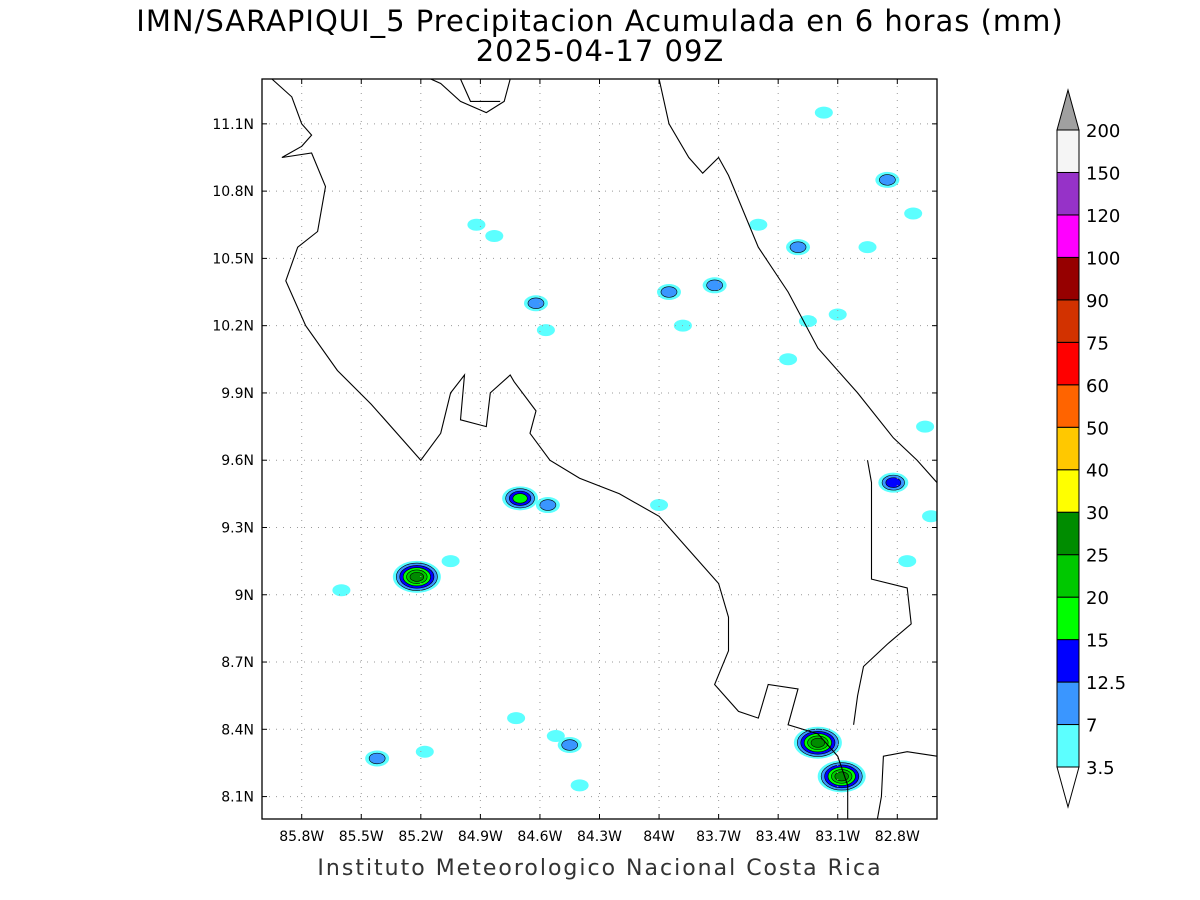 Image resolution: width=1200 pixels, height=900 pixels. I want to click on legend-label: 3.5, so click(1100, 768).